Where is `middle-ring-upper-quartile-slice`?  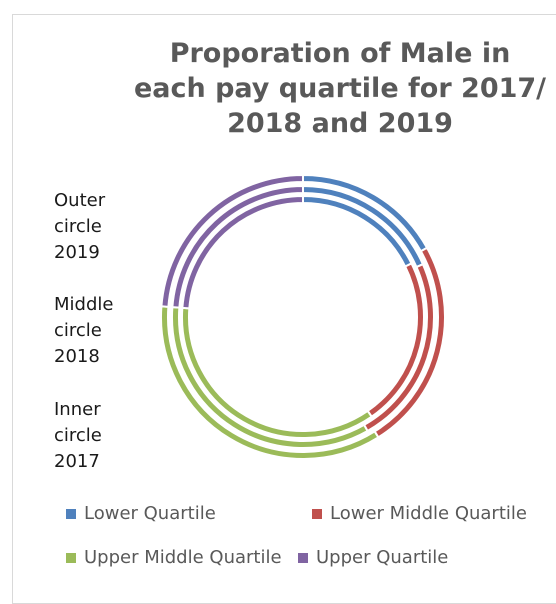
middle-ring-upper-quartile-slice is located at coordinates (237, 246).